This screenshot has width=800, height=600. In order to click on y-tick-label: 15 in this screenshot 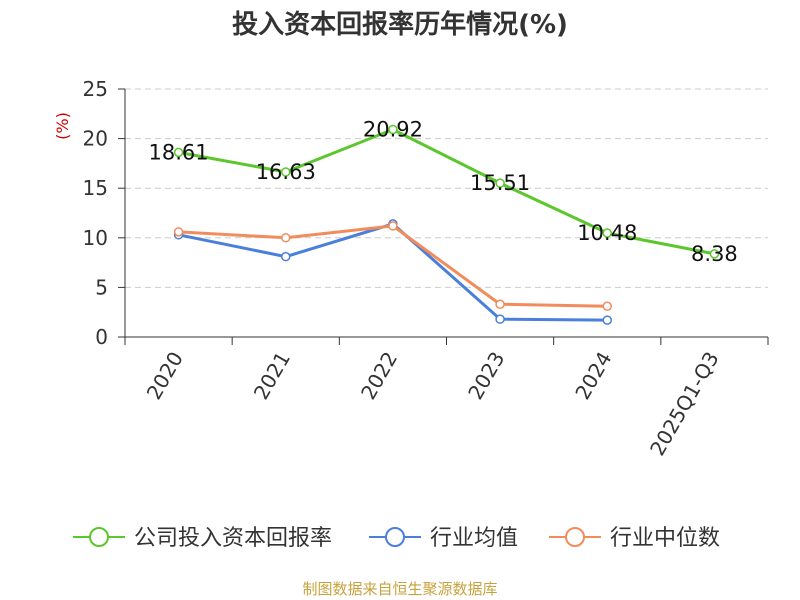, I will do `click(95, 188)`.